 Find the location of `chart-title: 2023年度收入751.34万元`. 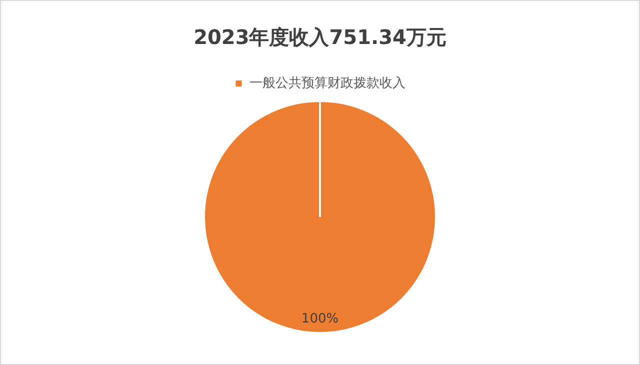

chart-title: 2023年度收入751.34万元 is located at coordinates (320, 37).